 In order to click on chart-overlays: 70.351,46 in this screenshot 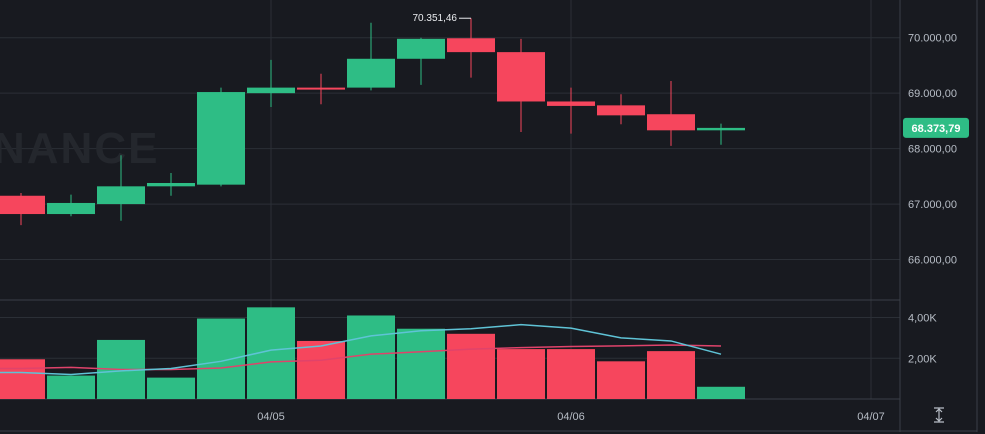, I will do `click(442, 18)`.